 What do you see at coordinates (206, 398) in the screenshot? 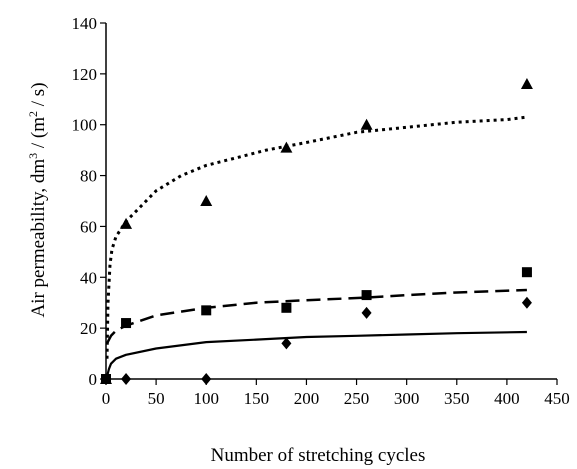
I see `x-tick-label: 100` at bounding box center [206, 398].